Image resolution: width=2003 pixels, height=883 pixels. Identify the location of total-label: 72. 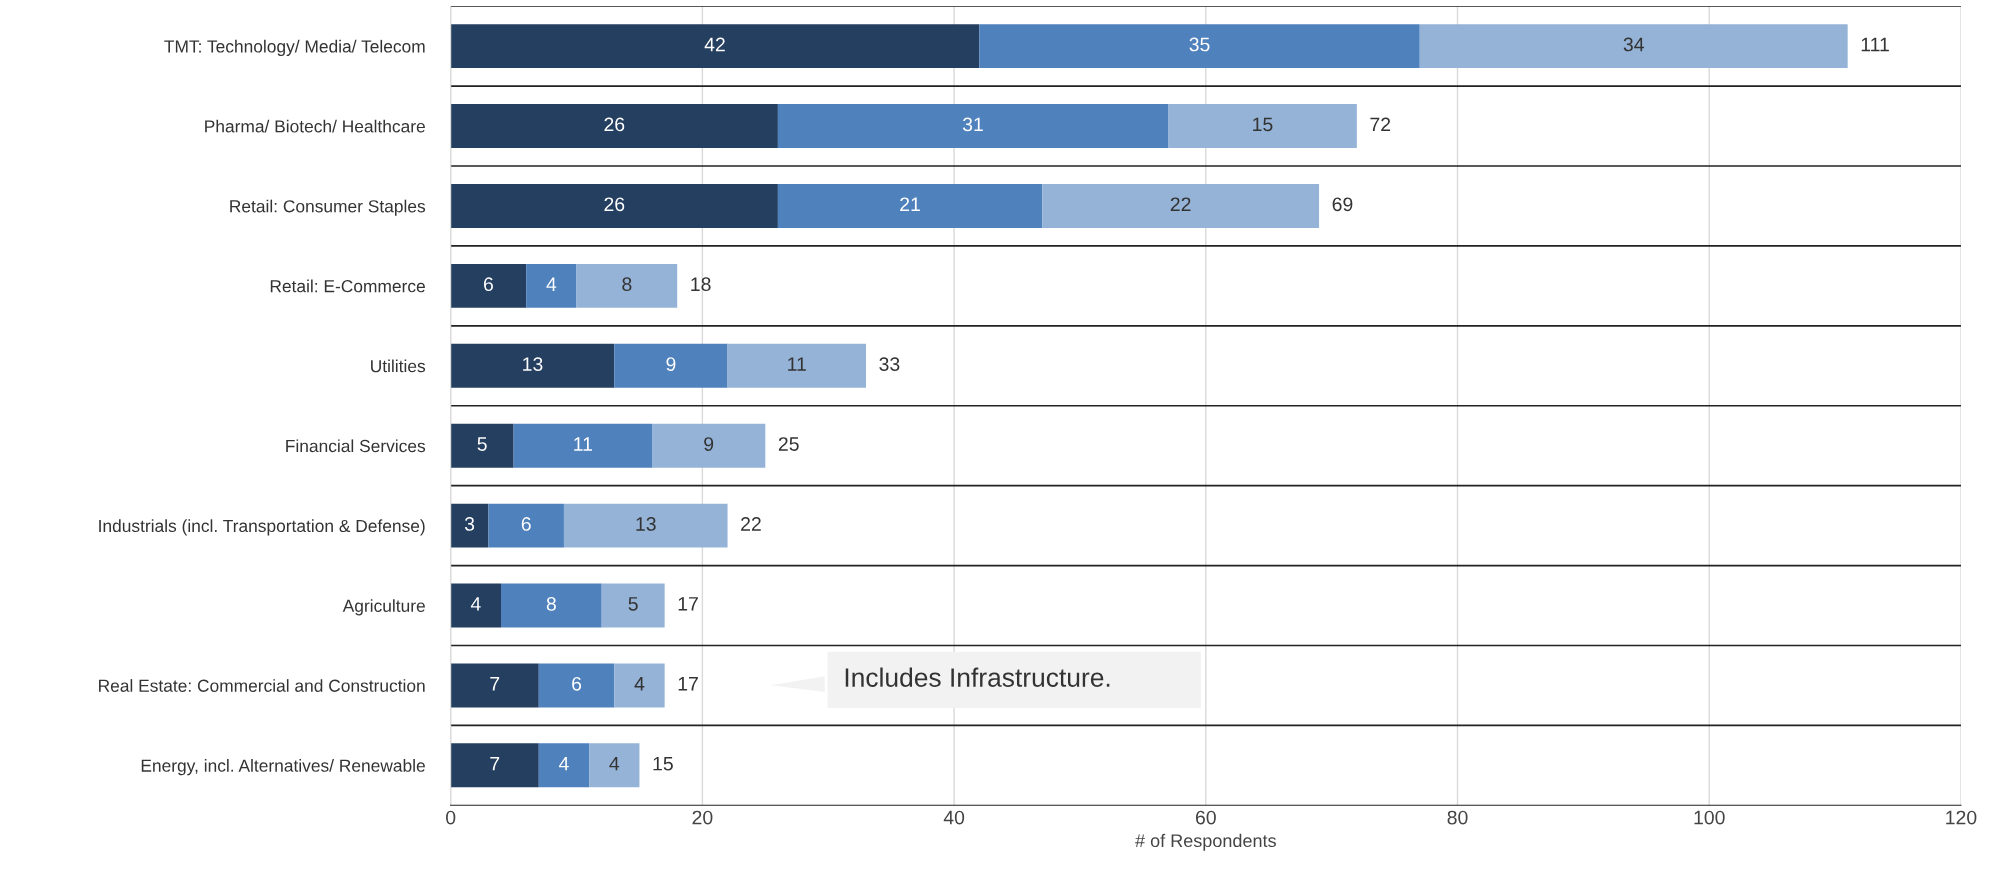
(1380, 124).